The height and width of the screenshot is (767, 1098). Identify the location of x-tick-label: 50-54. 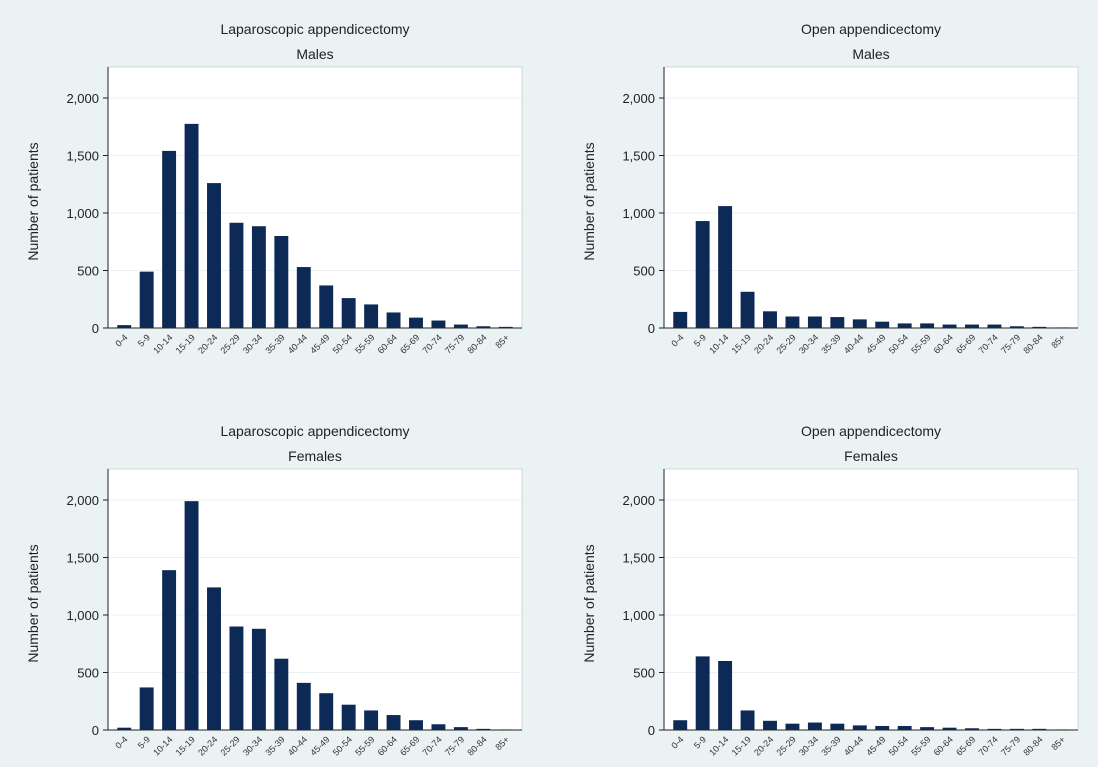
(898, 343).